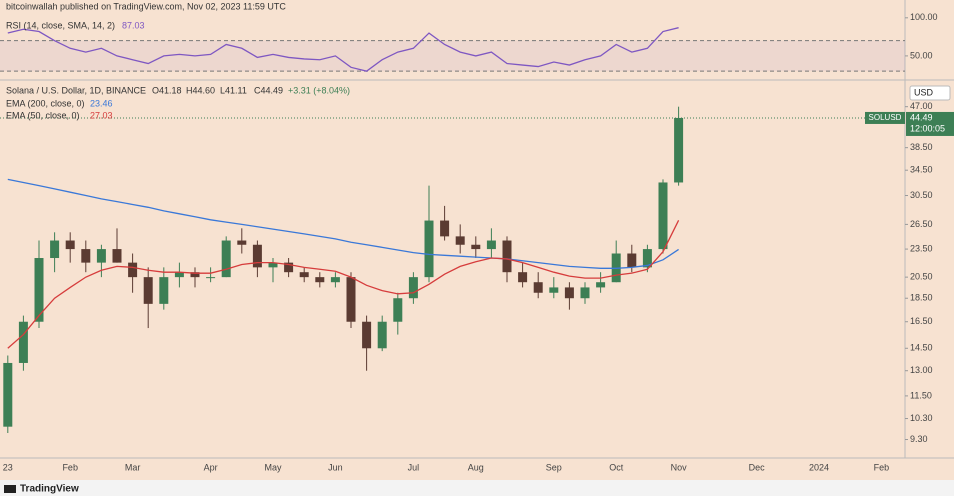 The image size is (954, 496). Describe the element at coordinates (921, 370) in the screenshot. I see `y-tick-label: 13.00` at that location.